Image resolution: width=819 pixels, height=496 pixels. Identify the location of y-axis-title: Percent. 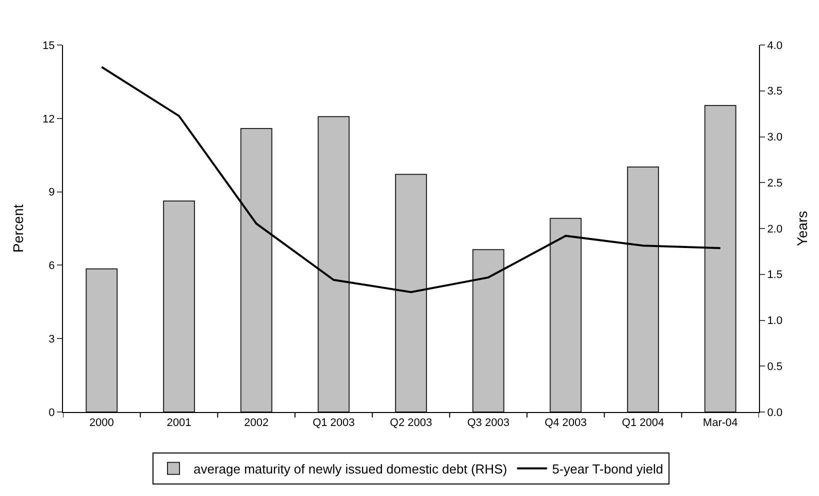
(18, 228).